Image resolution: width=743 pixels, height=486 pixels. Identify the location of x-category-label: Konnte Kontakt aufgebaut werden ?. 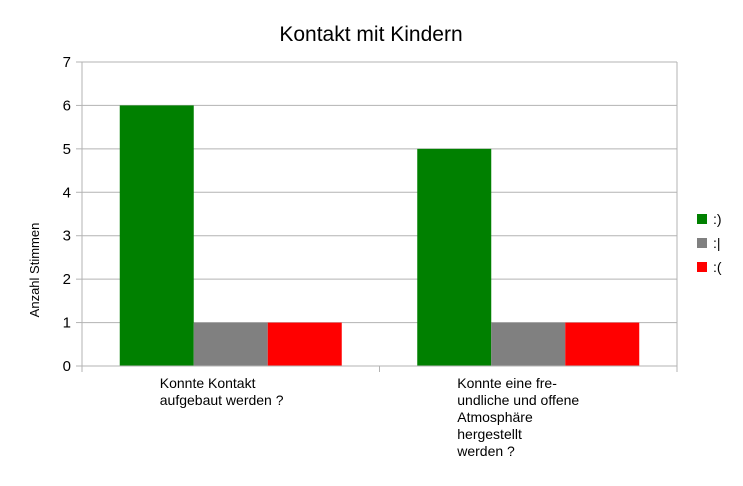
(222, 391).